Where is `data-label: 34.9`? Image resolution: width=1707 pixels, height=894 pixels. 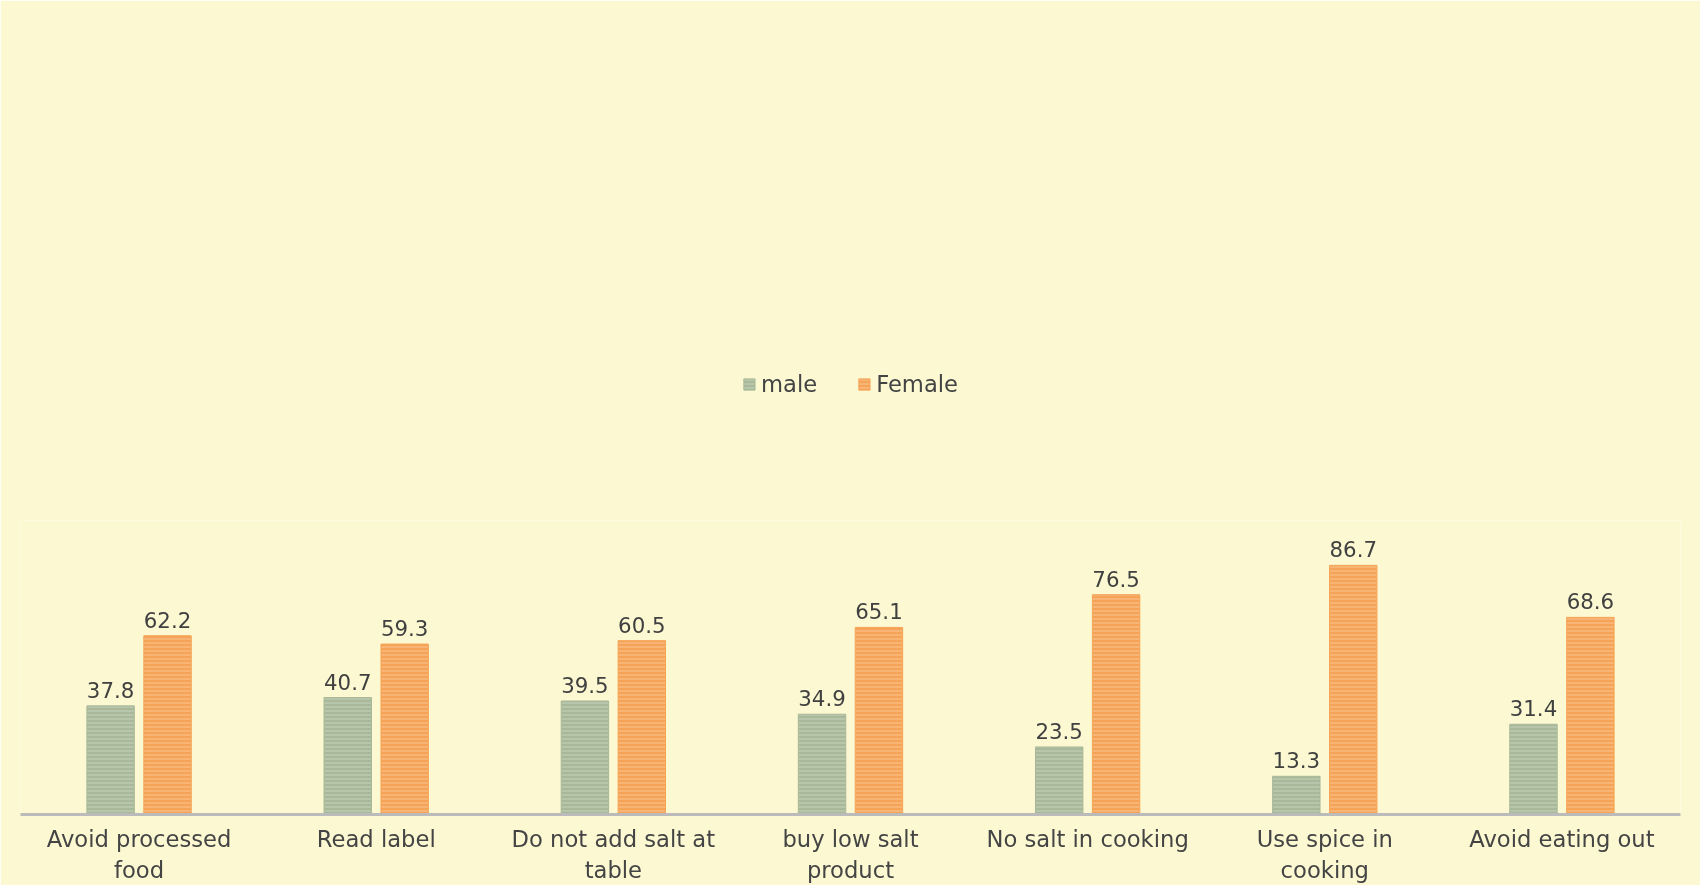 data-label: 34.9 is located at coordinates (822, 699).